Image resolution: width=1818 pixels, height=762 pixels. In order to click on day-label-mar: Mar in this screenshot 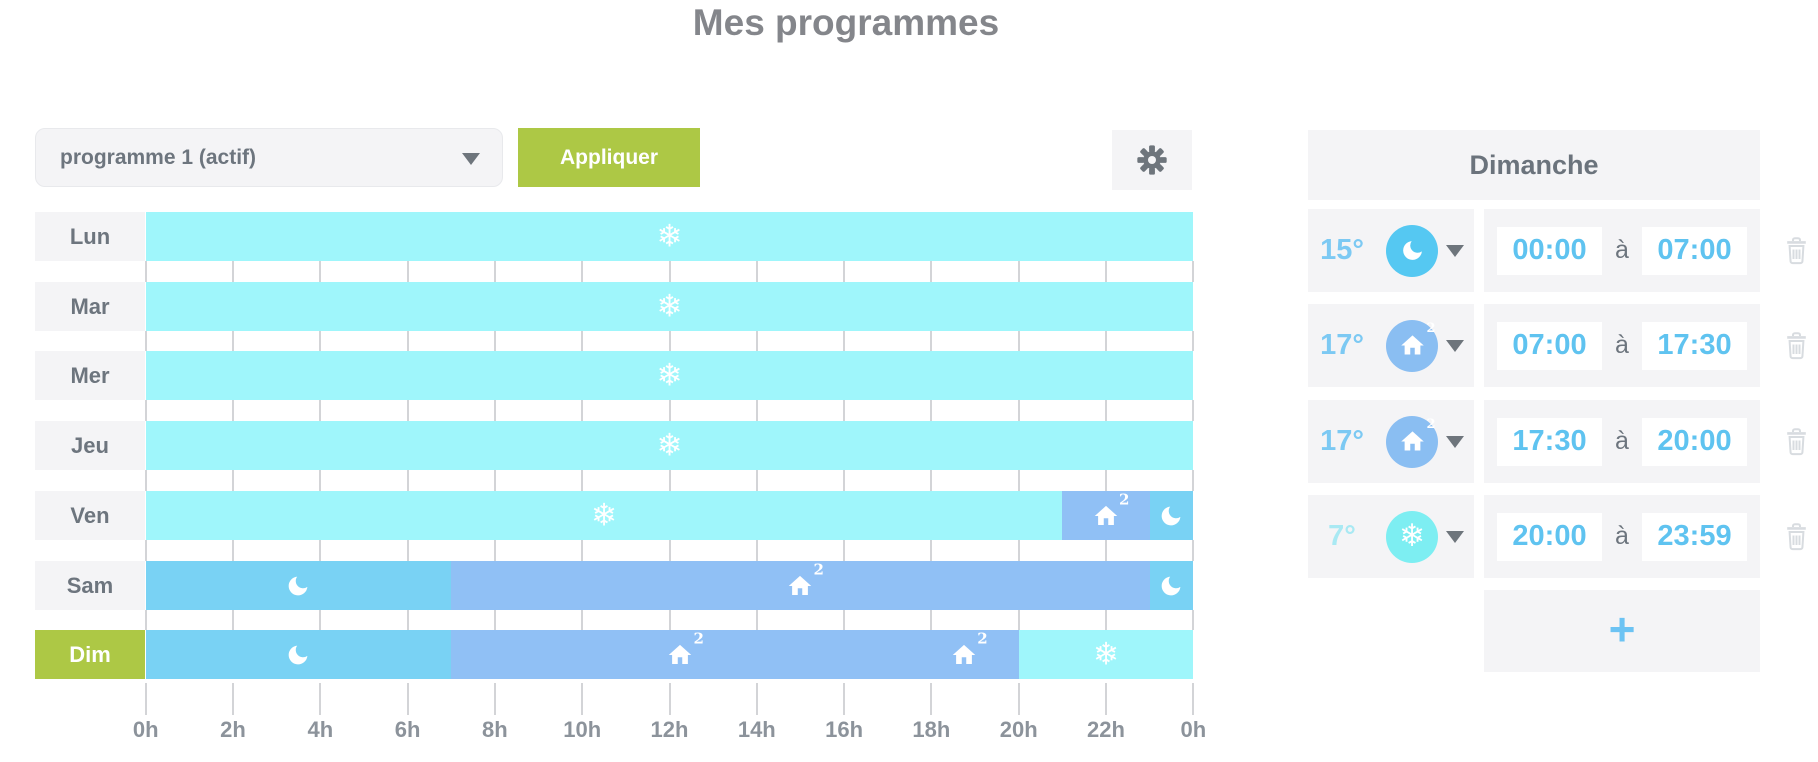, I will do `click(90, 306)`.